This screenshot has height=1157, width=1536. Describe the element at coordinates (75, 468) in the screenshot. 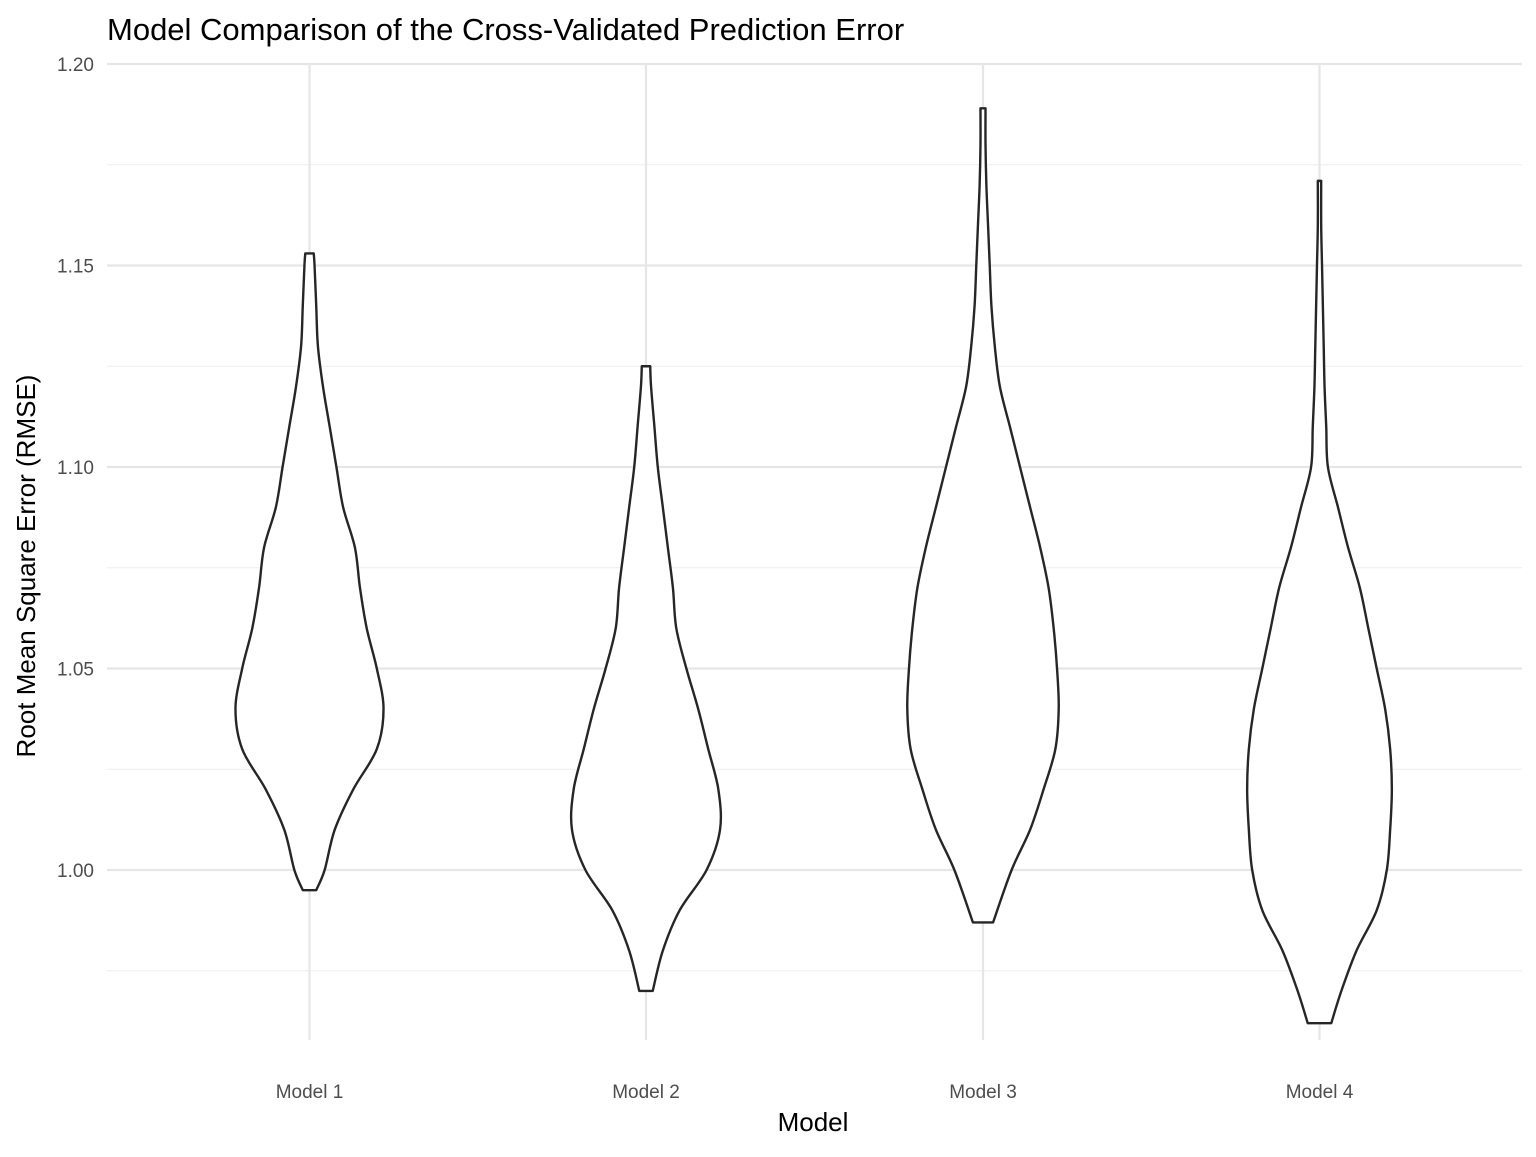

I see `y-tick-label: 1.10` at that location.